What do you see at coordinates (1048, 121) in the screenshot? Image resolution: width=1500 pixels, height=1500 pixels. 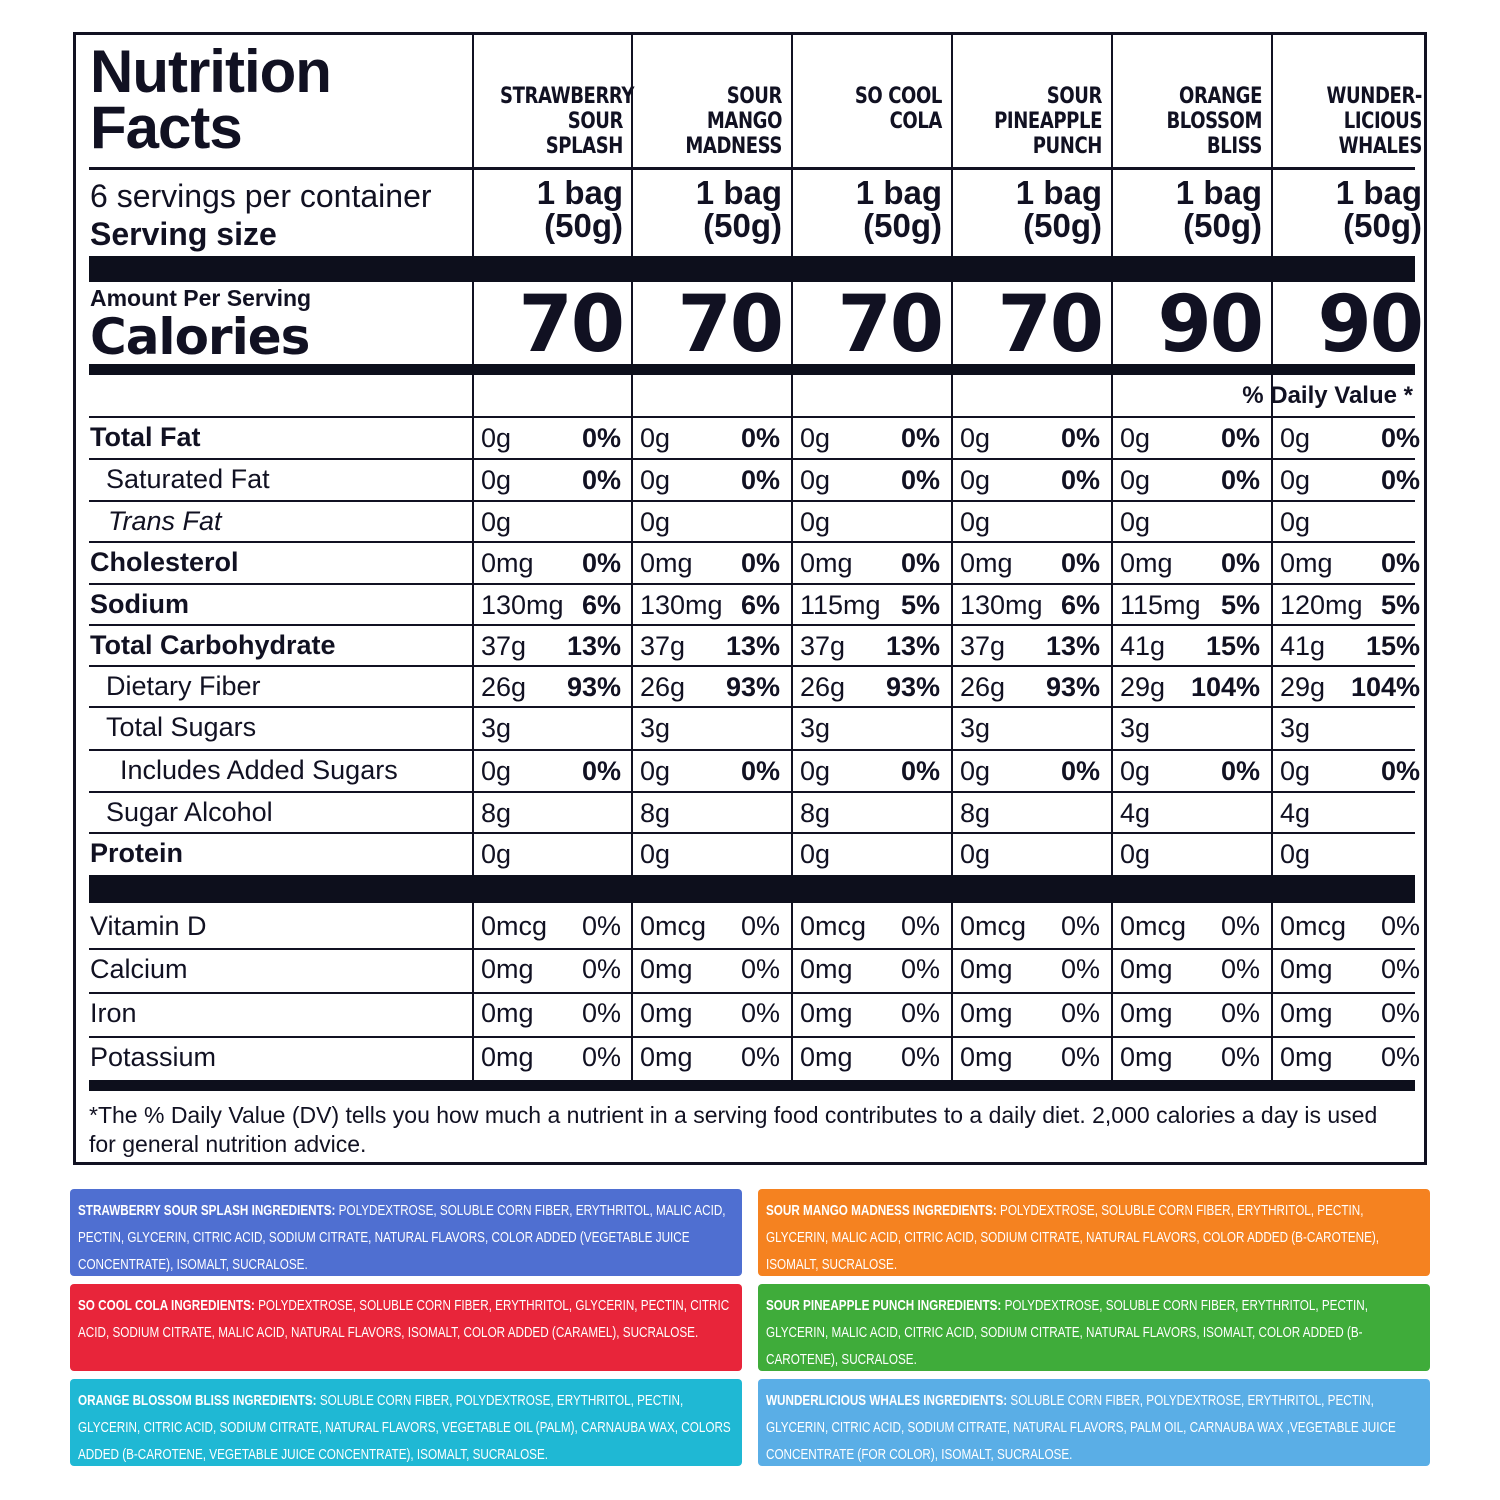 I see `flavor-column-header: SOUR PINEAPPLE PUNCH` at bounding box center [1048, 121].